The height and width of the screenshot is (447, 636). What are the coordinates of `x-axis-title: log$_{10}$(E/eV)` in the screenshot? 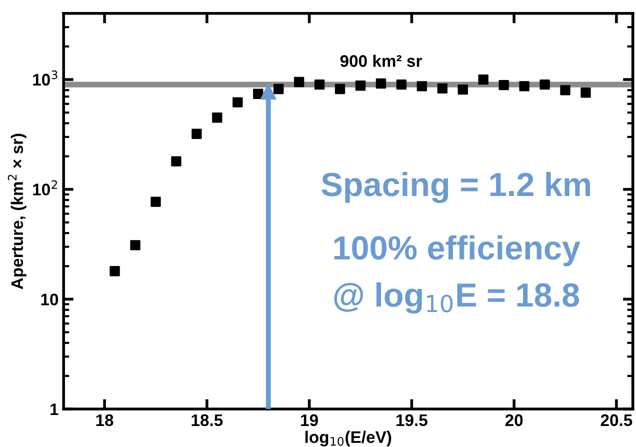 It's located at (348, 438).